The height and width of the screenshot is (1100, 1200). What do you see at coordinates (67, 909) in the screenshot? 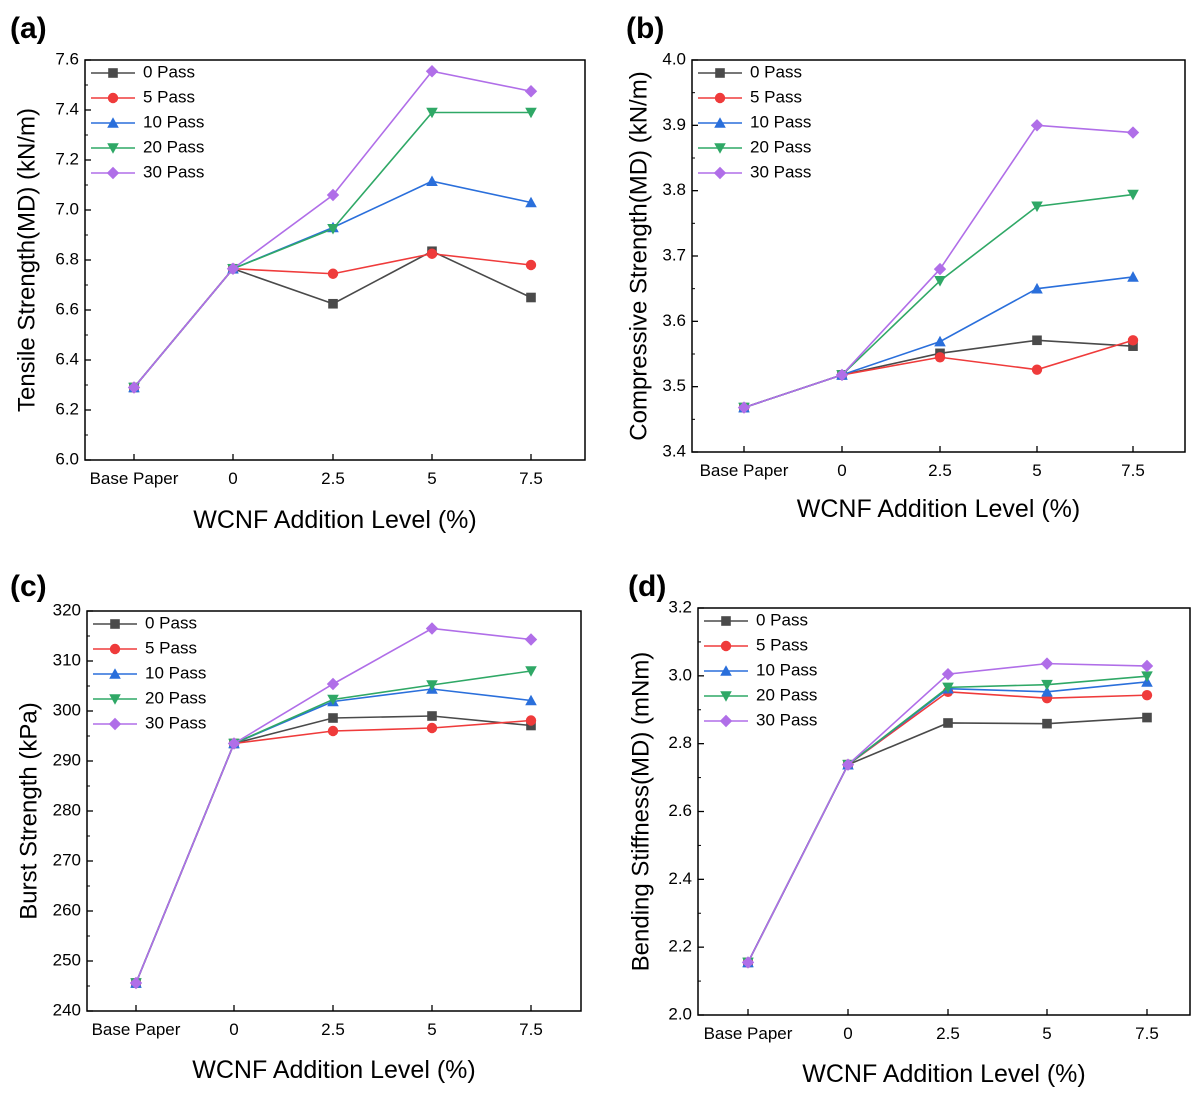
I see `y-tick-label: 260` at bounding box center [67, 909].